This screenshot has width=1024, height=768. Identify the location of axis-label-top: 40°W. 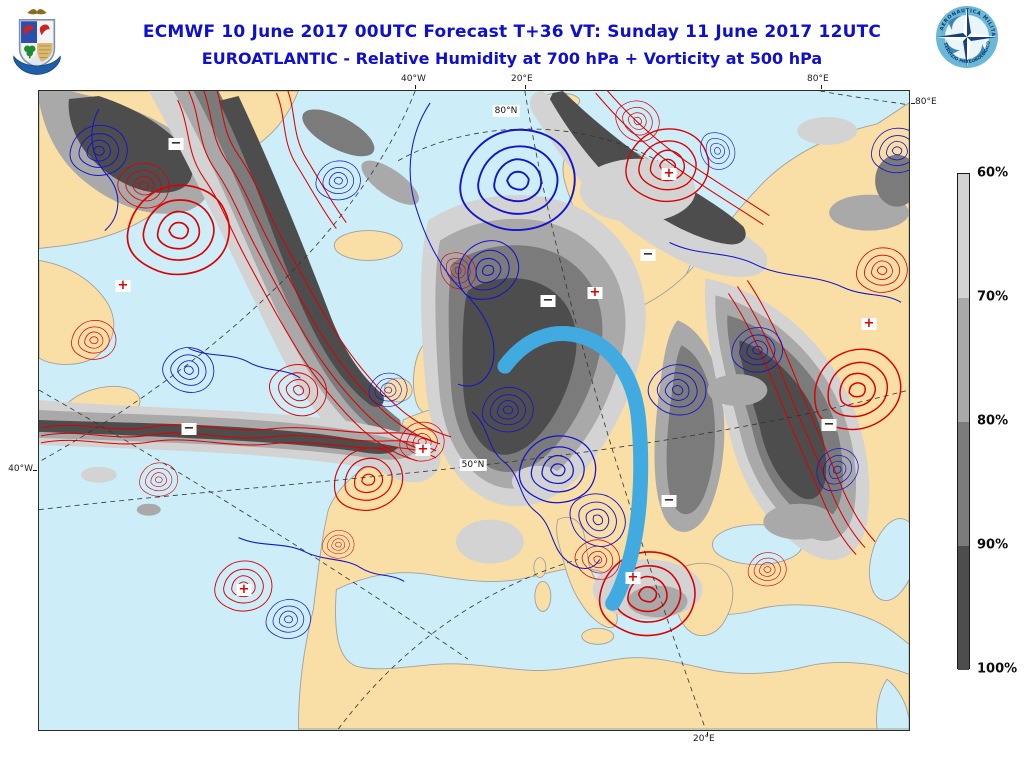
(413, 79).